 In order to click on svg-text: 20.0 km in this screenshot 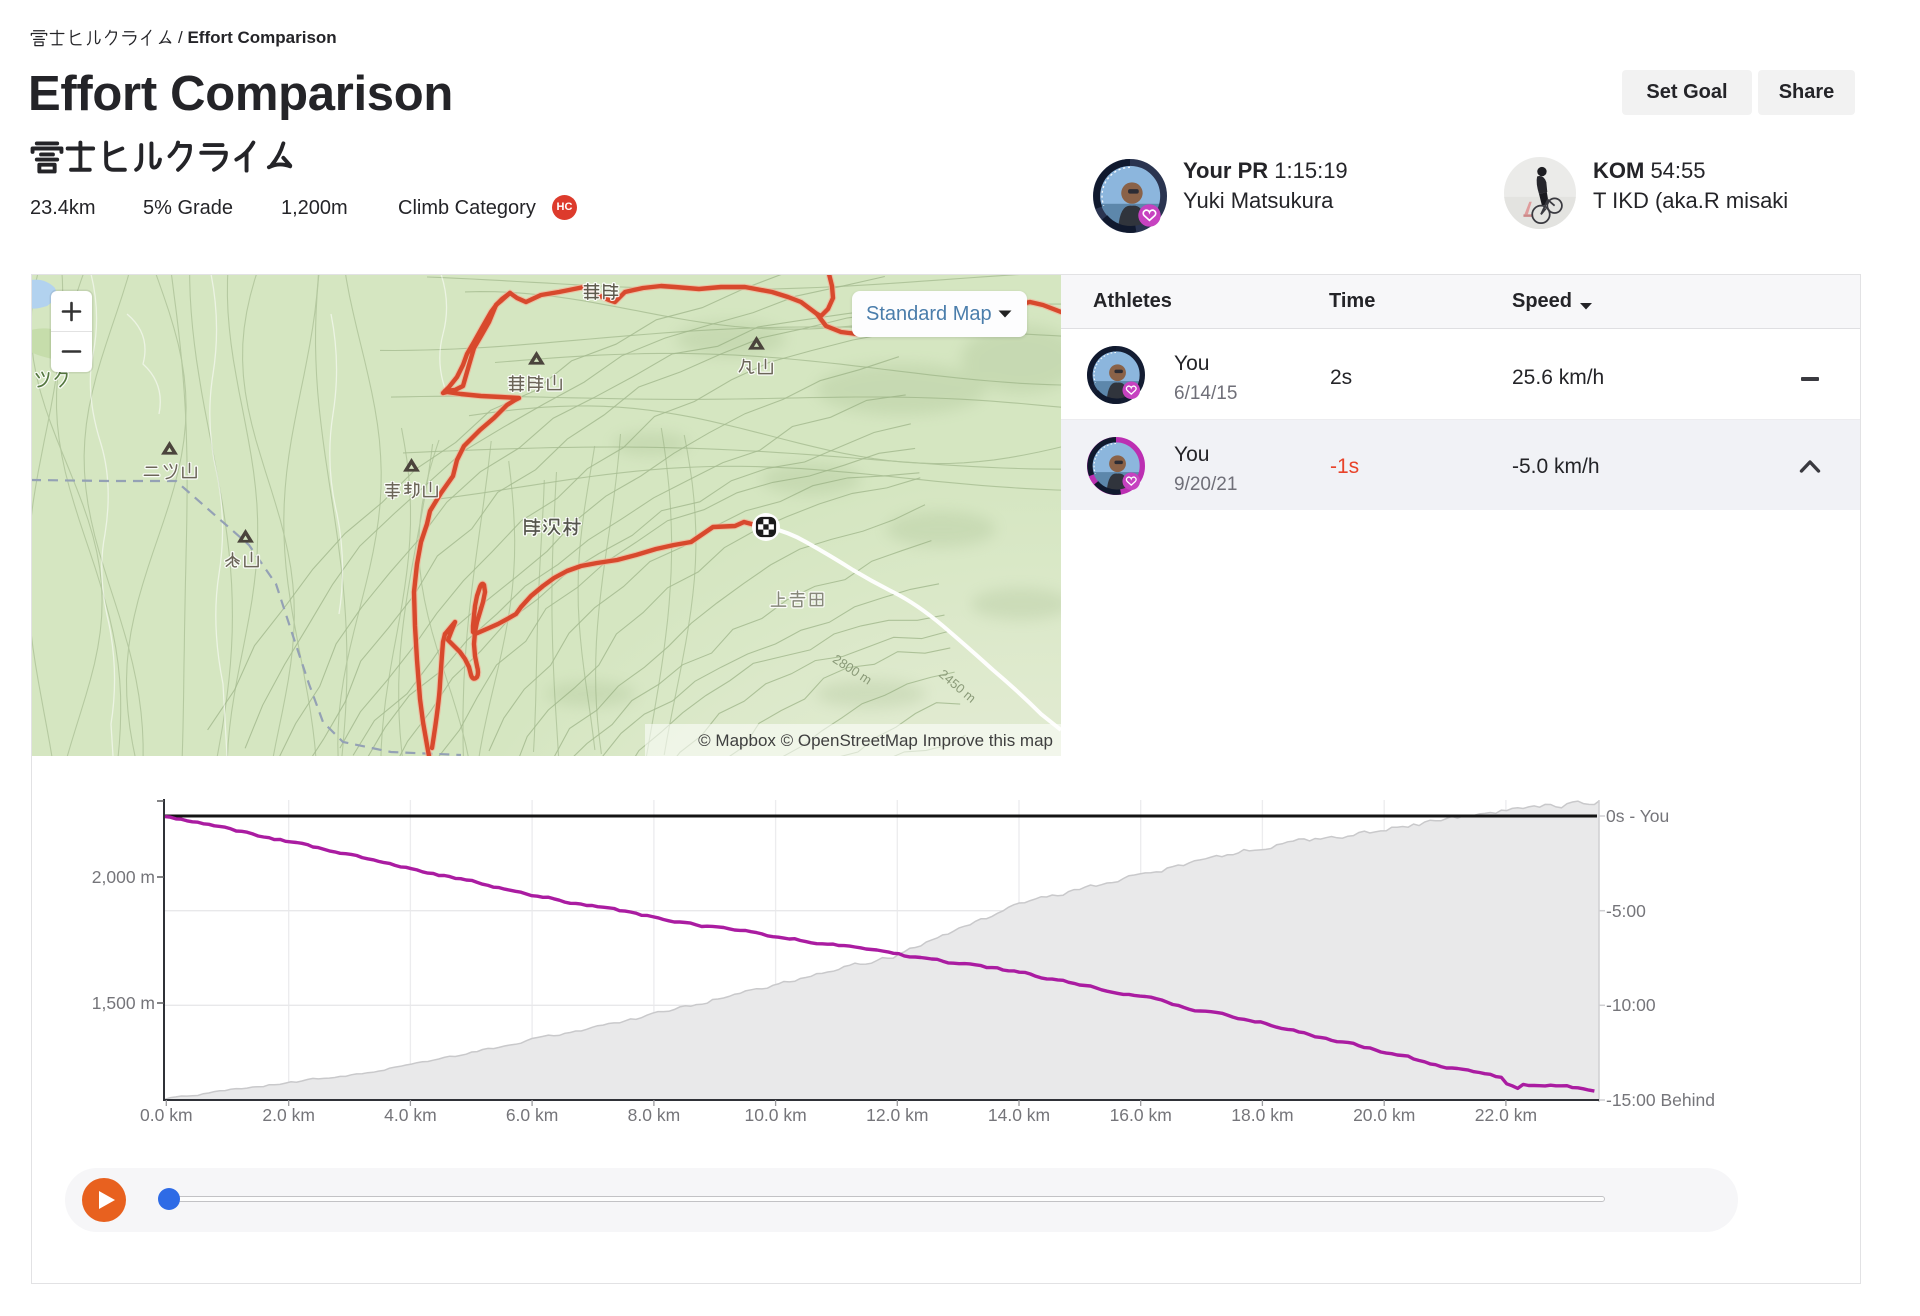, I will do `click(1384, 1115)`.